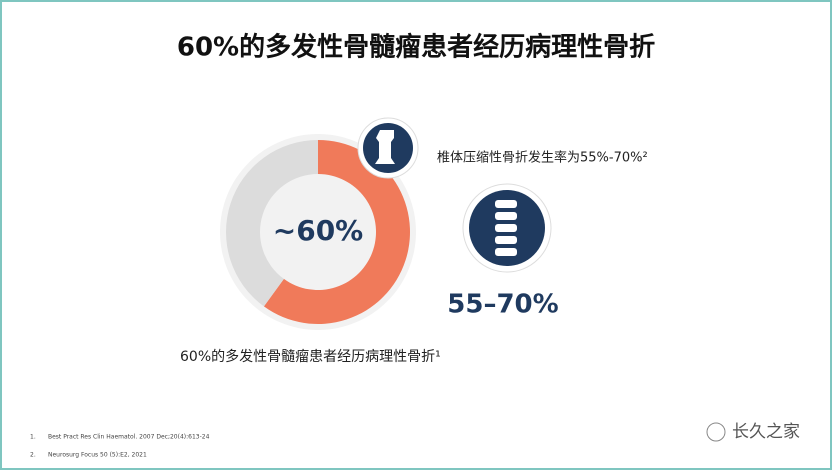 This screenshot has height=470, width=832. I want to click on footnote-num: 1., so click(33, 437).